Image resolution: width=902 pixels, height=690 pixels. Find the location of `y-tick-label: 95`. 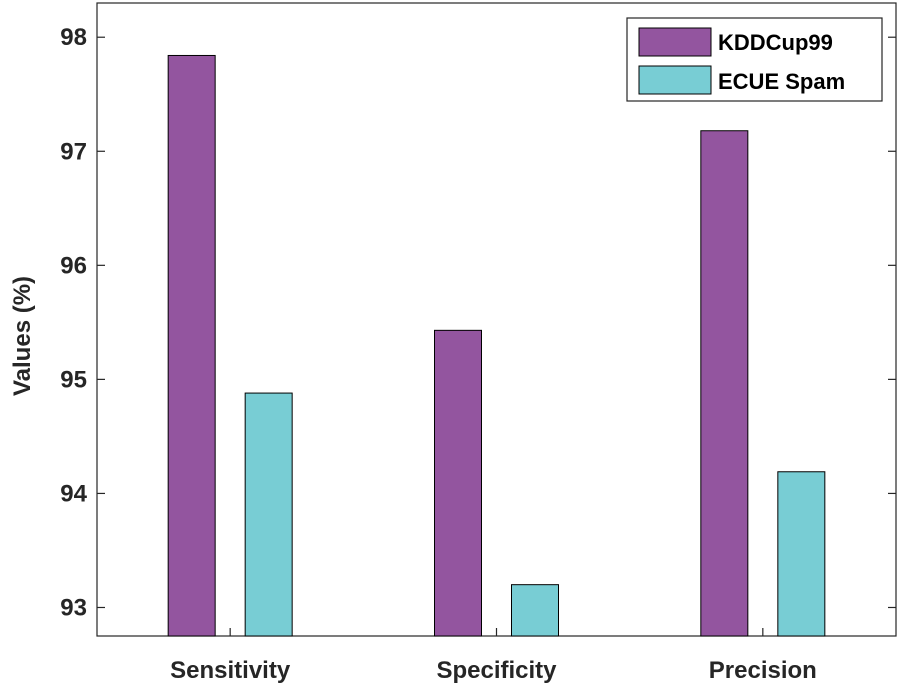

y-tick-label: 95 is located at coordinates (73, 379).